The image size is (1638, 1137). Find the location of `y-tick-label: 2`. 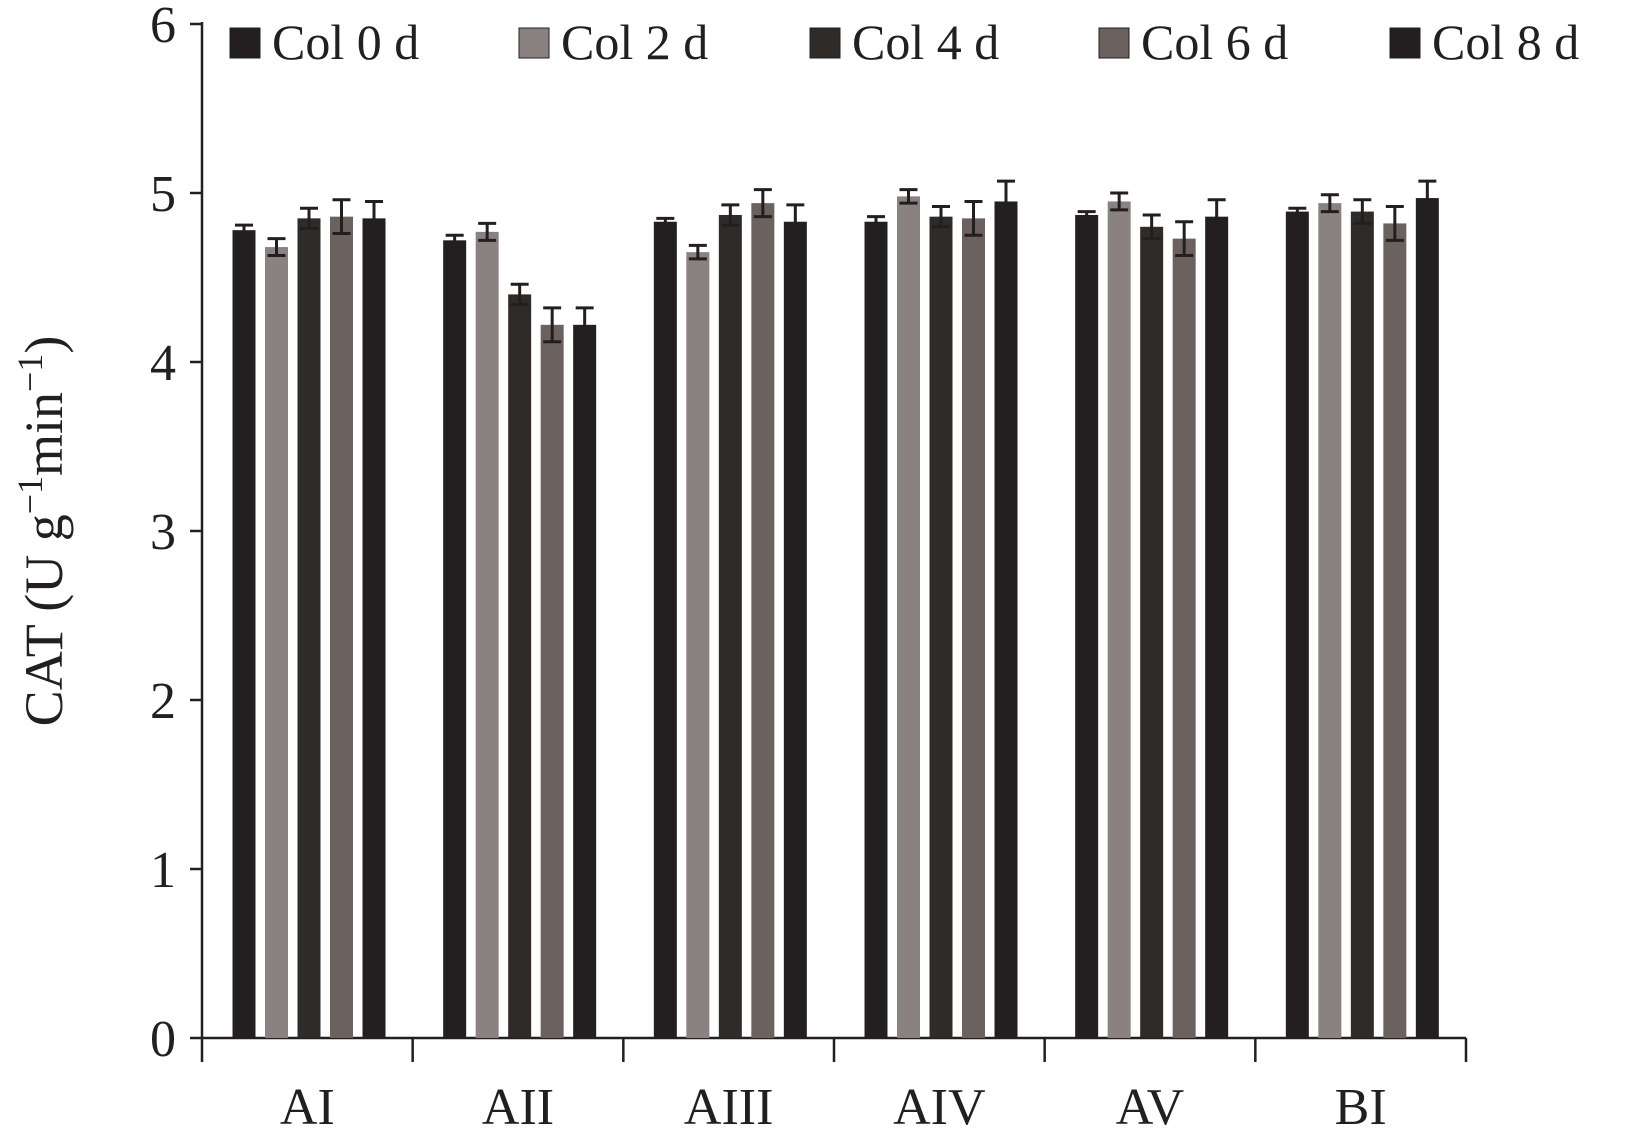

y-tick-label: 2 is located at coordinates (163, 701).